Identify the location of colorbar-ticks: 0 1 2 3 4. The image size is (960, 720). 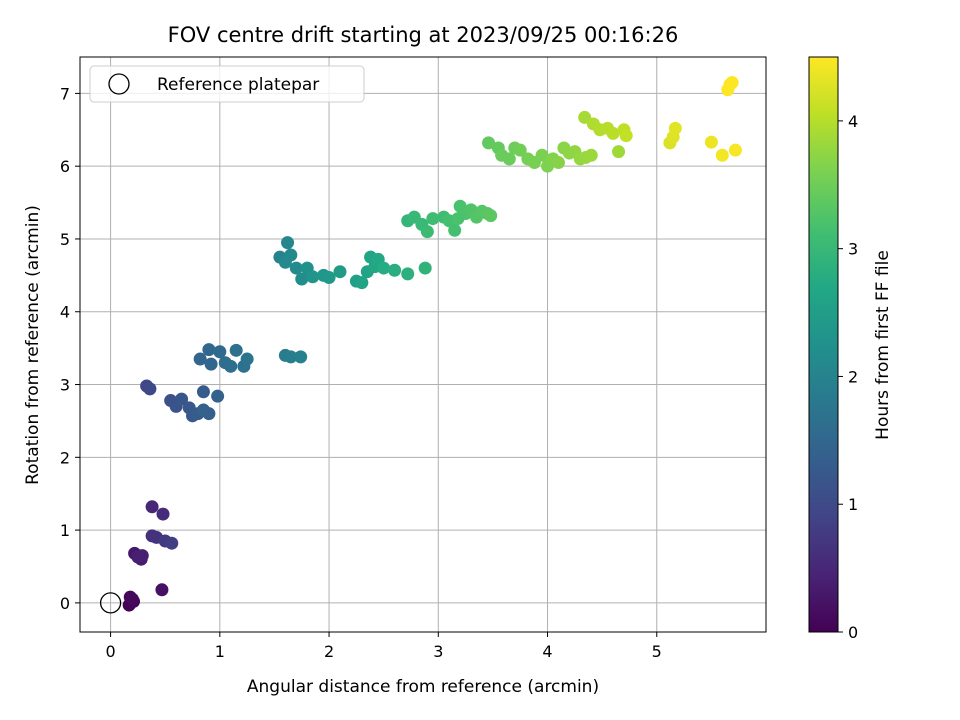
(848, 377).